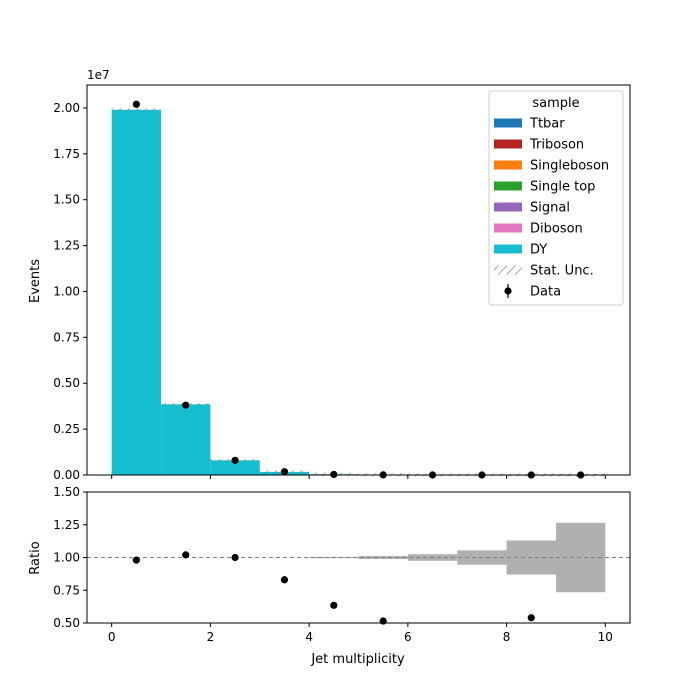  I want to click on legend-swatch-ttbar, so click(508, 123).